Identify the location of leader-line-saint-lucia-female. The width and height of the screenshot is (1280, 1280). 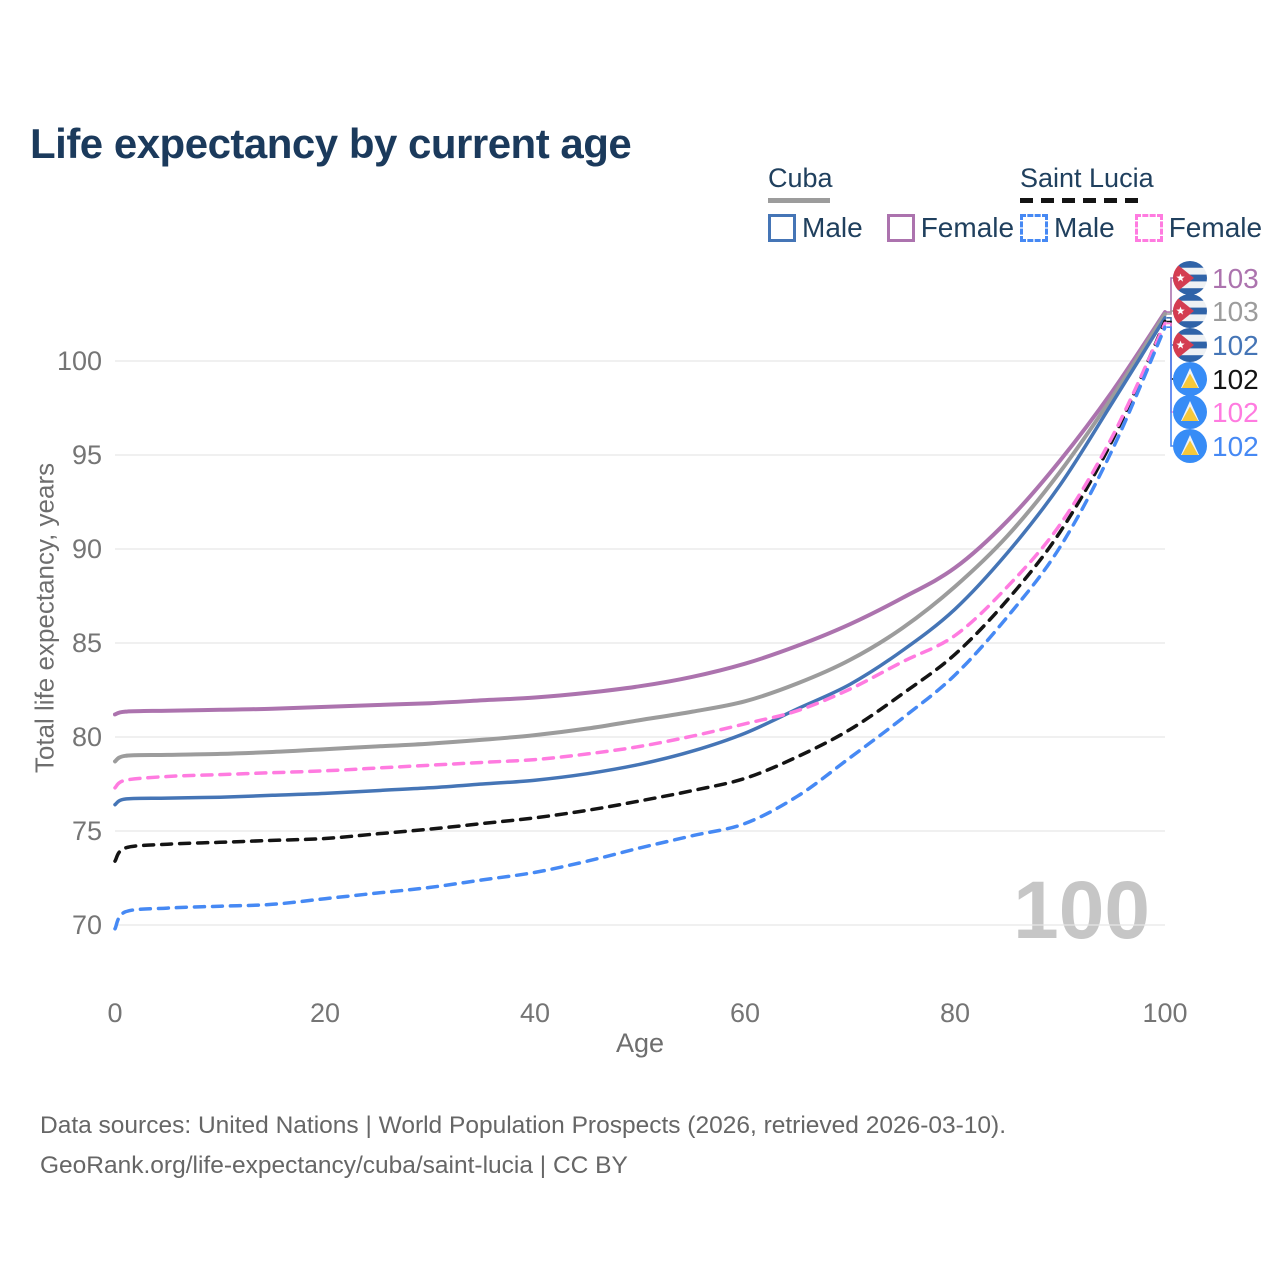
(1170, 367).